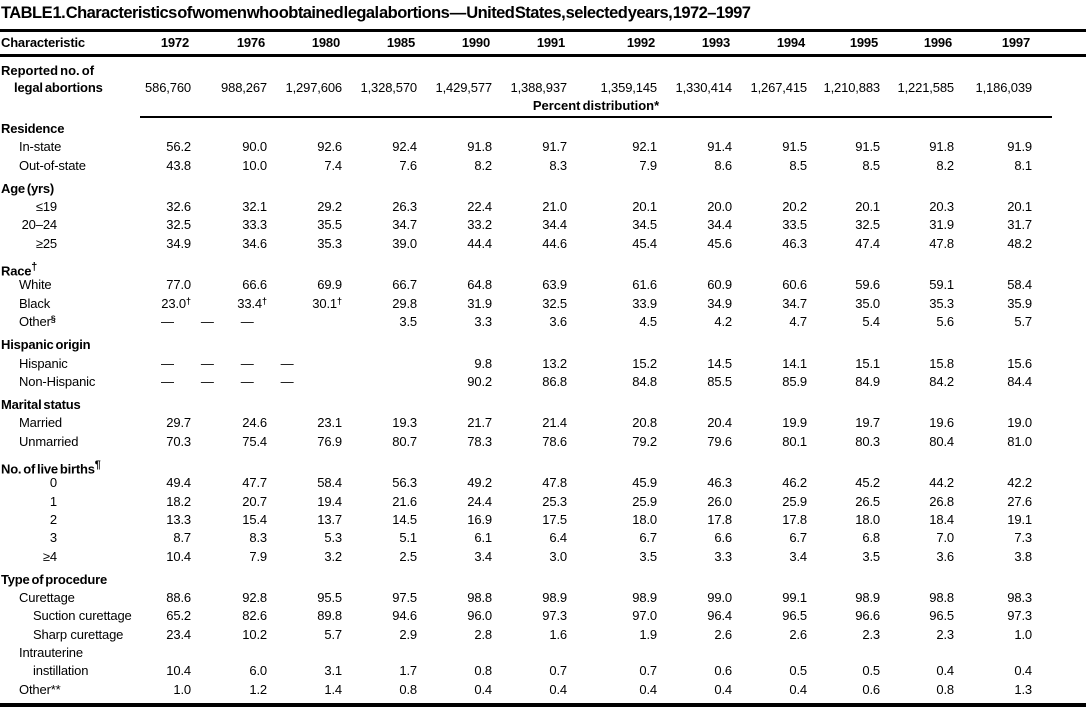 Image resolution: width=1086 pixels, height=708 pixels. Describe the element at coordinates (554, 363) in the screenshot. I see `value-cell: 13.2` at that location.